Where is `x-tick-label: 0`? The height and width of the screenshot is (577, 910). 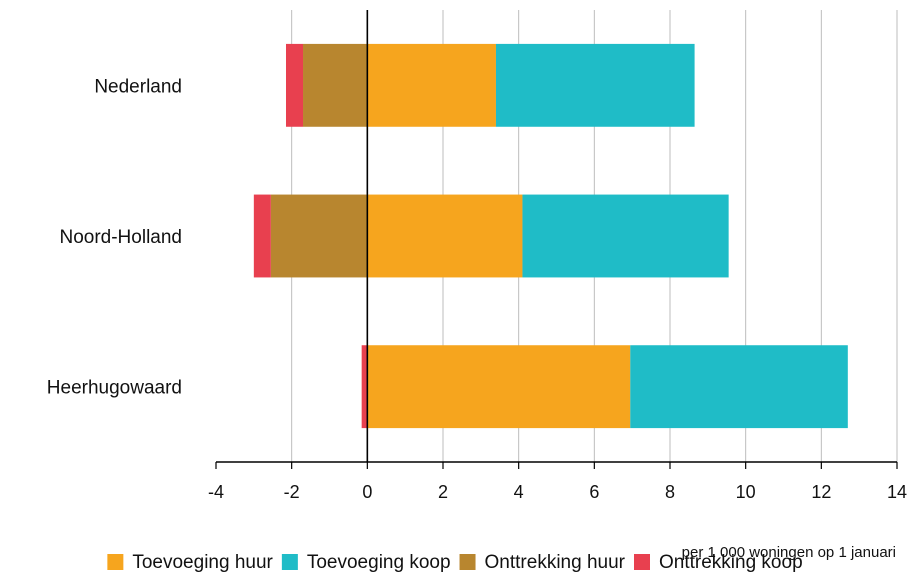
x-tick-label: 0 is located at coordinates (367, 492).